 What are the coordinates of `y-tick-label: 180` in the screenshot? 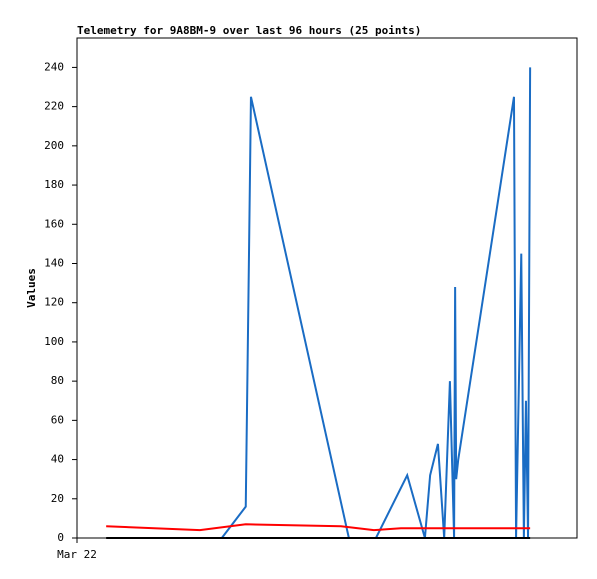 It's located at (54, 184).